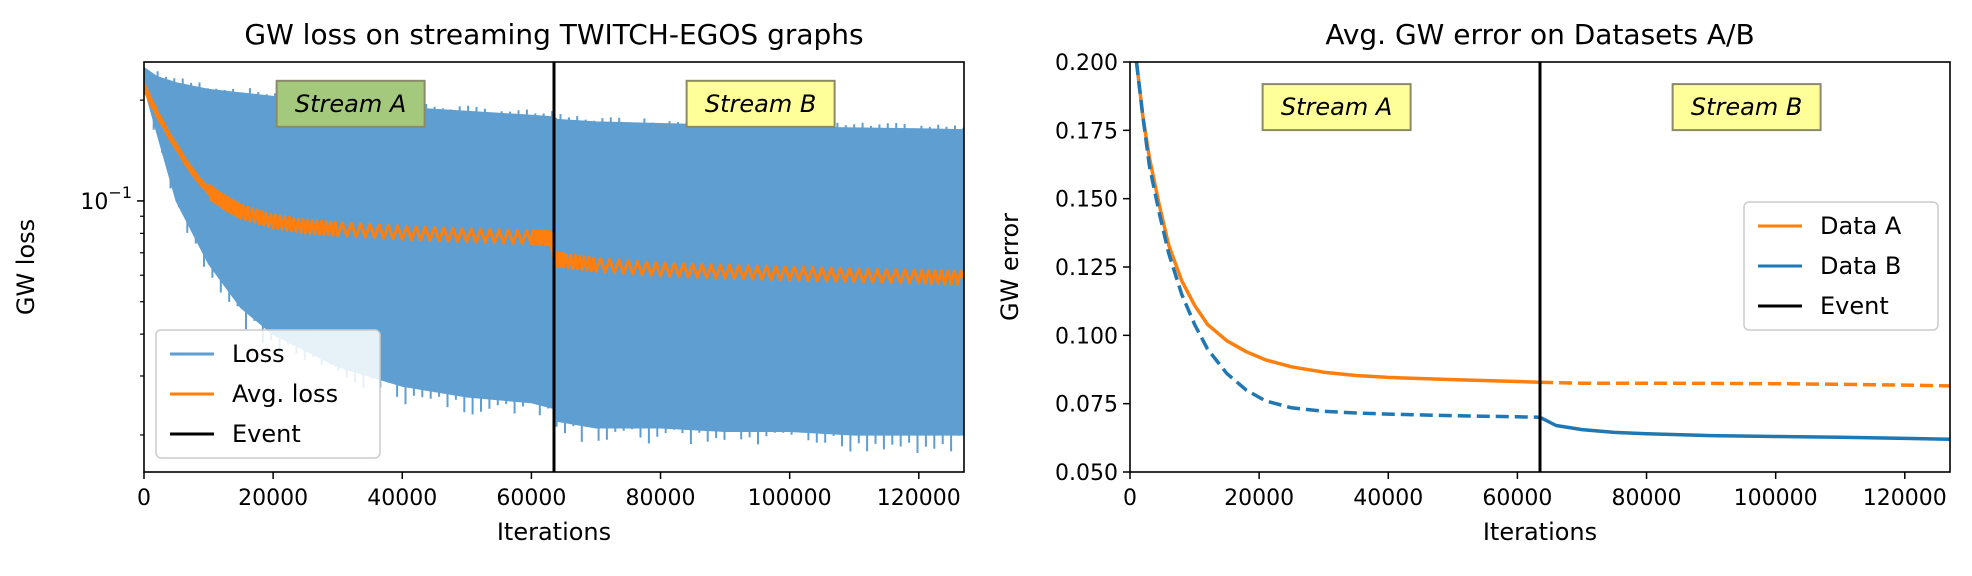 This screenshot has height=576, width=1972. I want to click on y-tick-label: 0.050, so click(1086, 473).